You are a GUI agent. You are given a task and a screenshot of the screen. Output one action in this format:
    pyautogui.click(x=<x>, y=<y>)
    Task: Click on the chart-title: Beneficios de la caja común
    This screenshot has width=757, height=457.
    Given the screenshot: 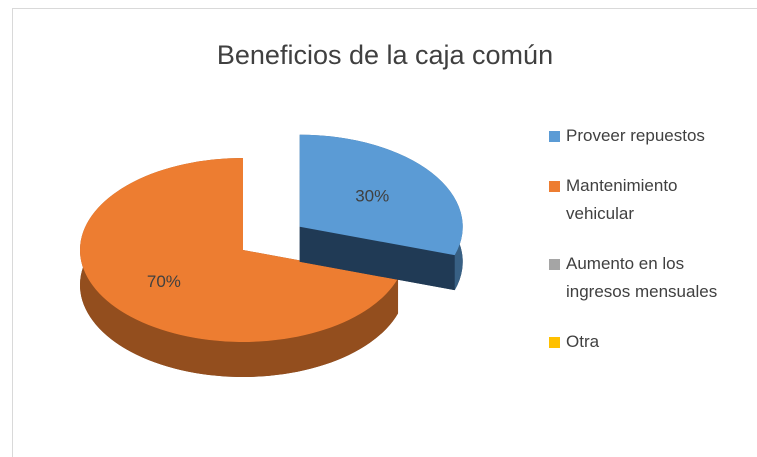 What is the action you would take?
    pyautogui.click(x=385, y=55)
    